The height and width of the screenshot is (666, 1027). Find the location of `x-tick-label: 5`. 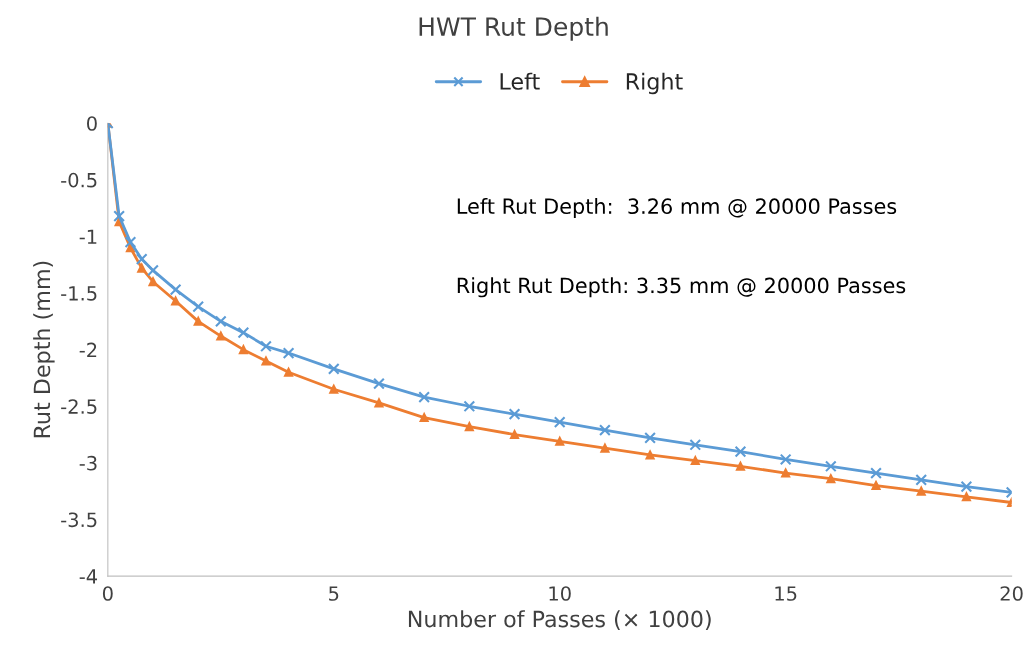

x-tick-label: 5 is located at coordinates (334, 593).